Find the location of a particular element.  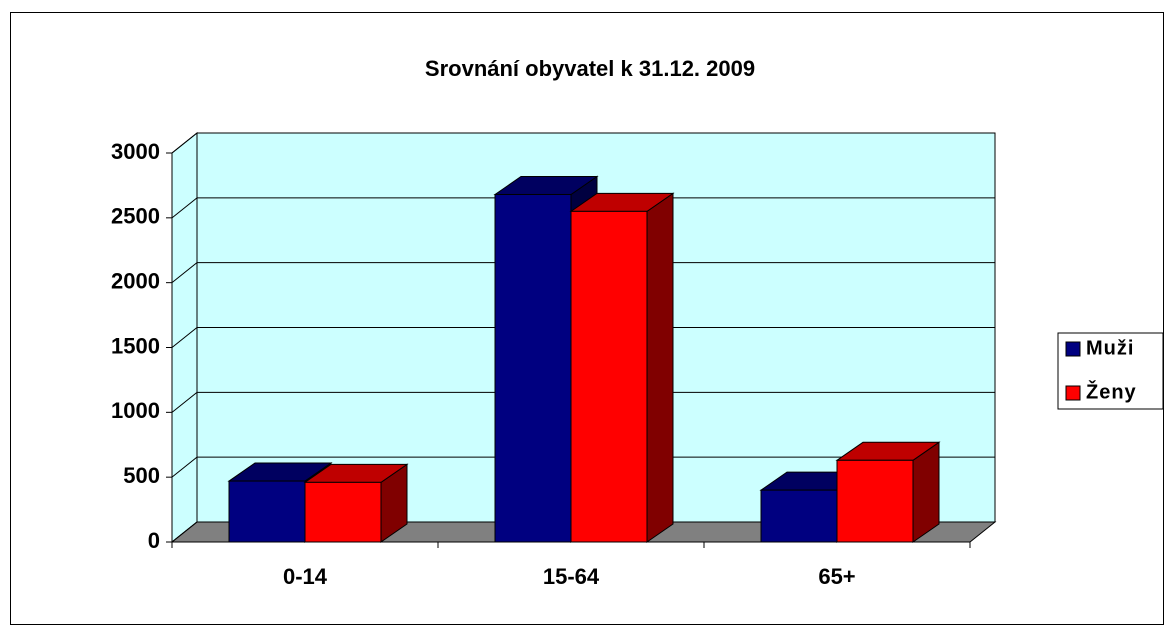

legend-label: Ženy is located at coordinates (1111, 391).